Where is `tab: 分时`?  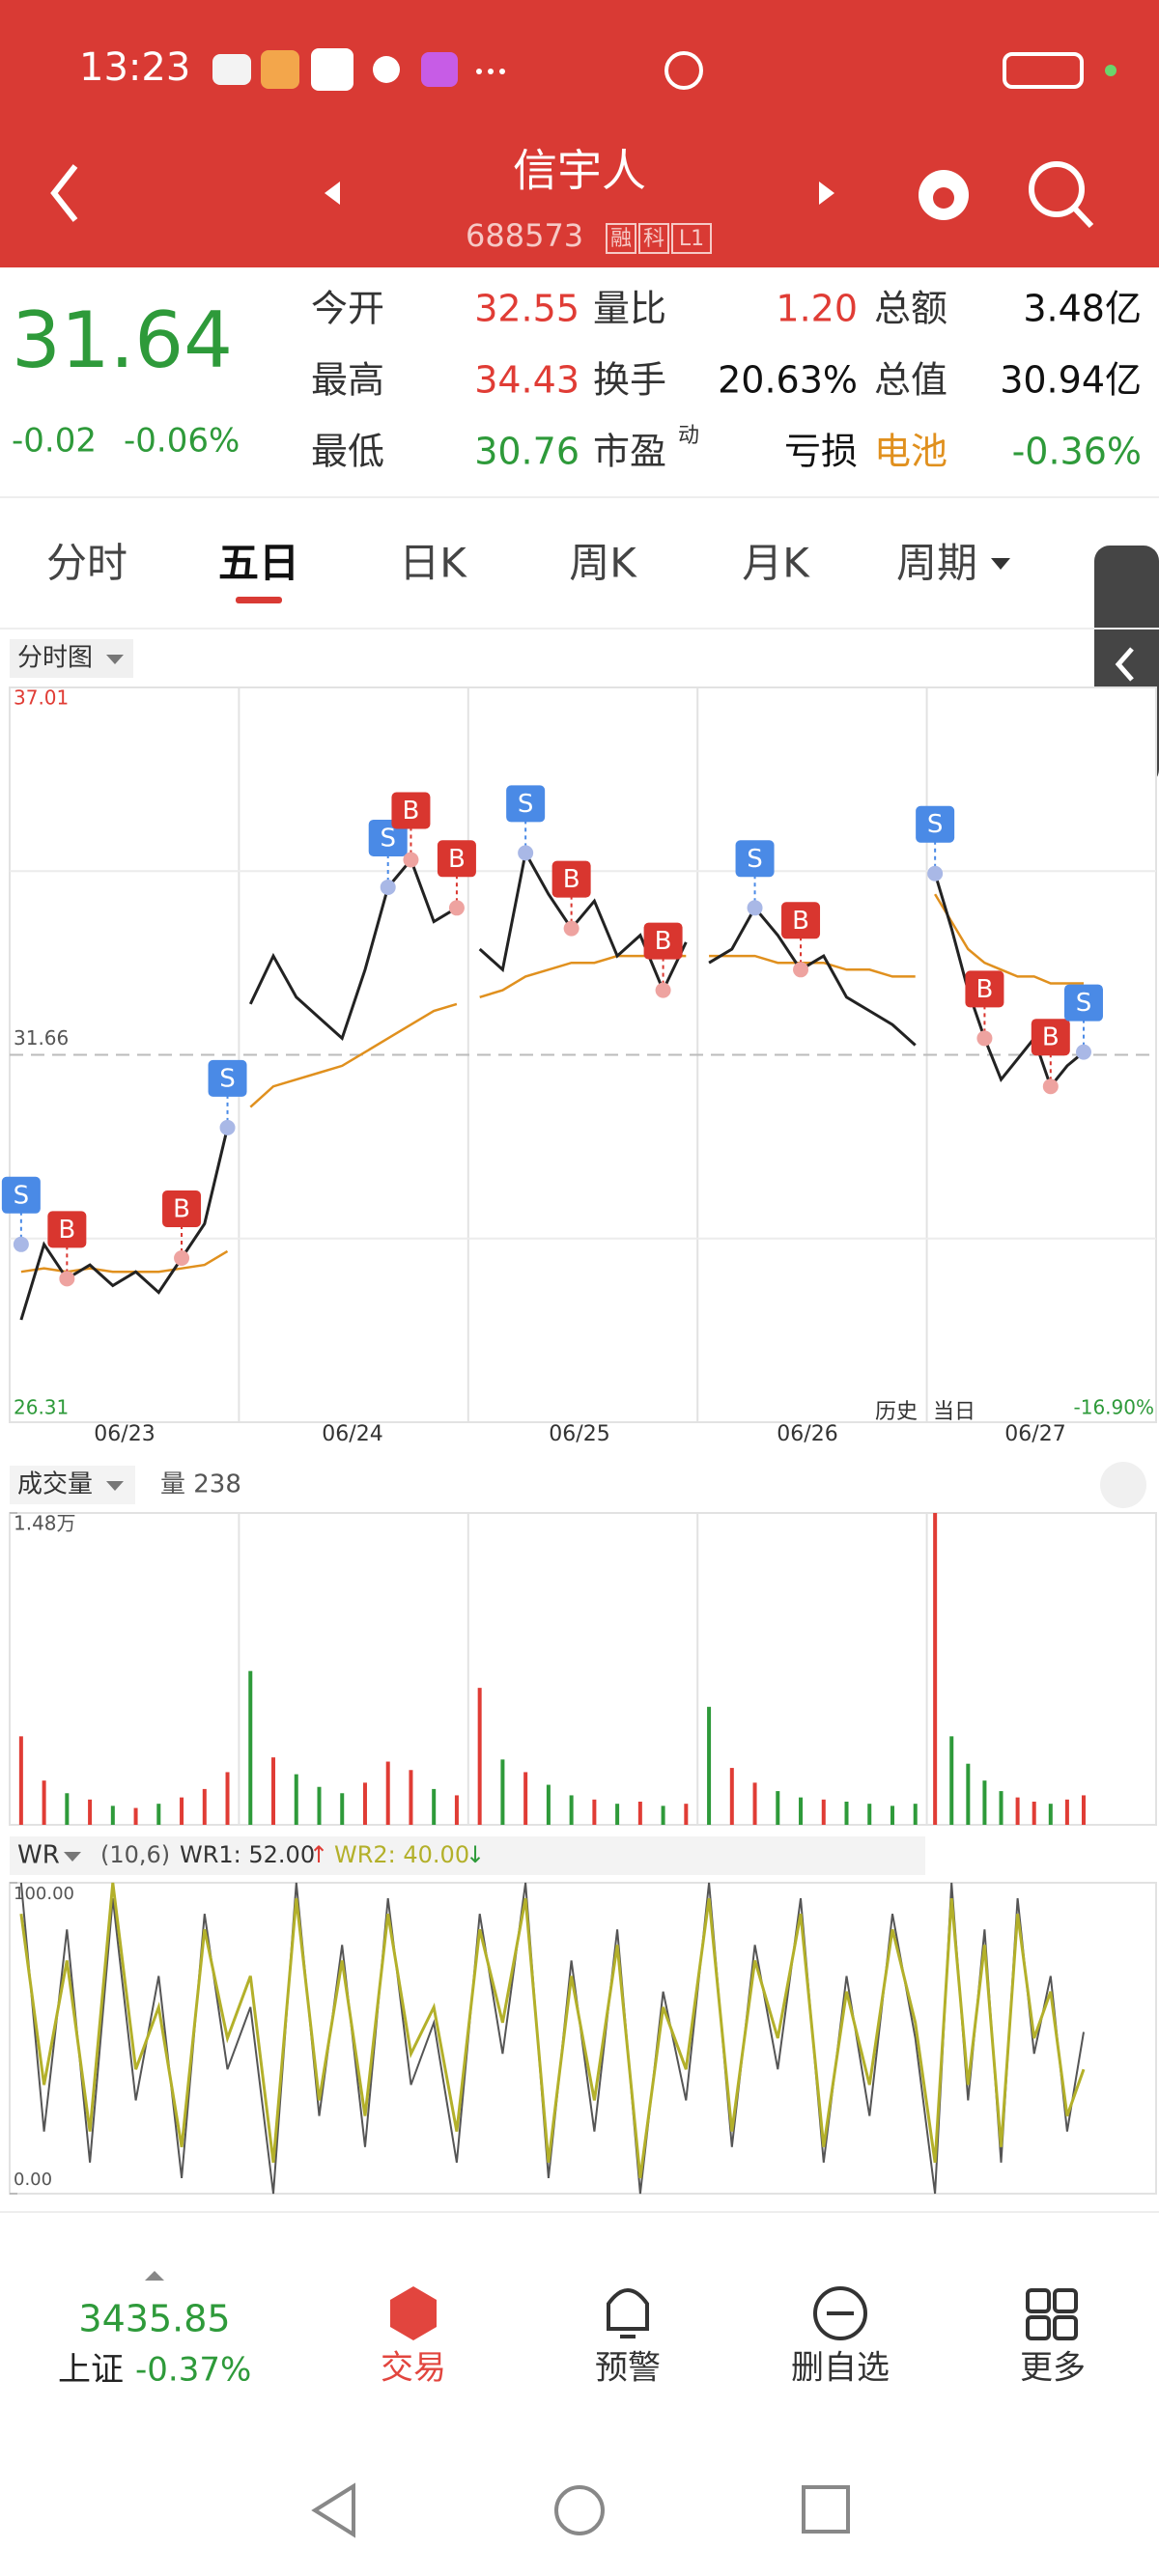 tab: 分时 is located at coordinates (86, 563).